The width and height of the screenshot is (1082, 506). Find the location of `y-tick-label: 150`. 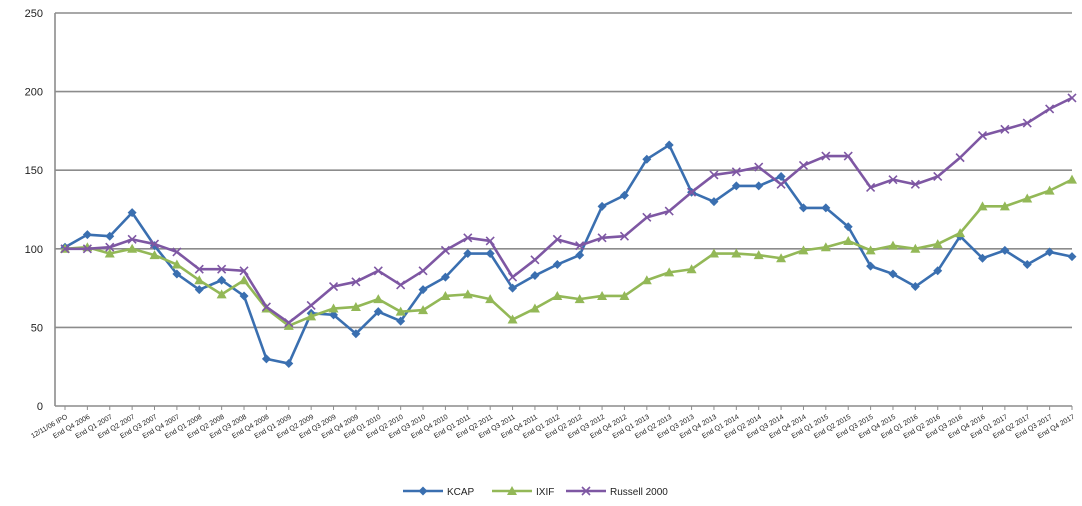

y-tick-label: 150 is located at coordinates (34, 171).